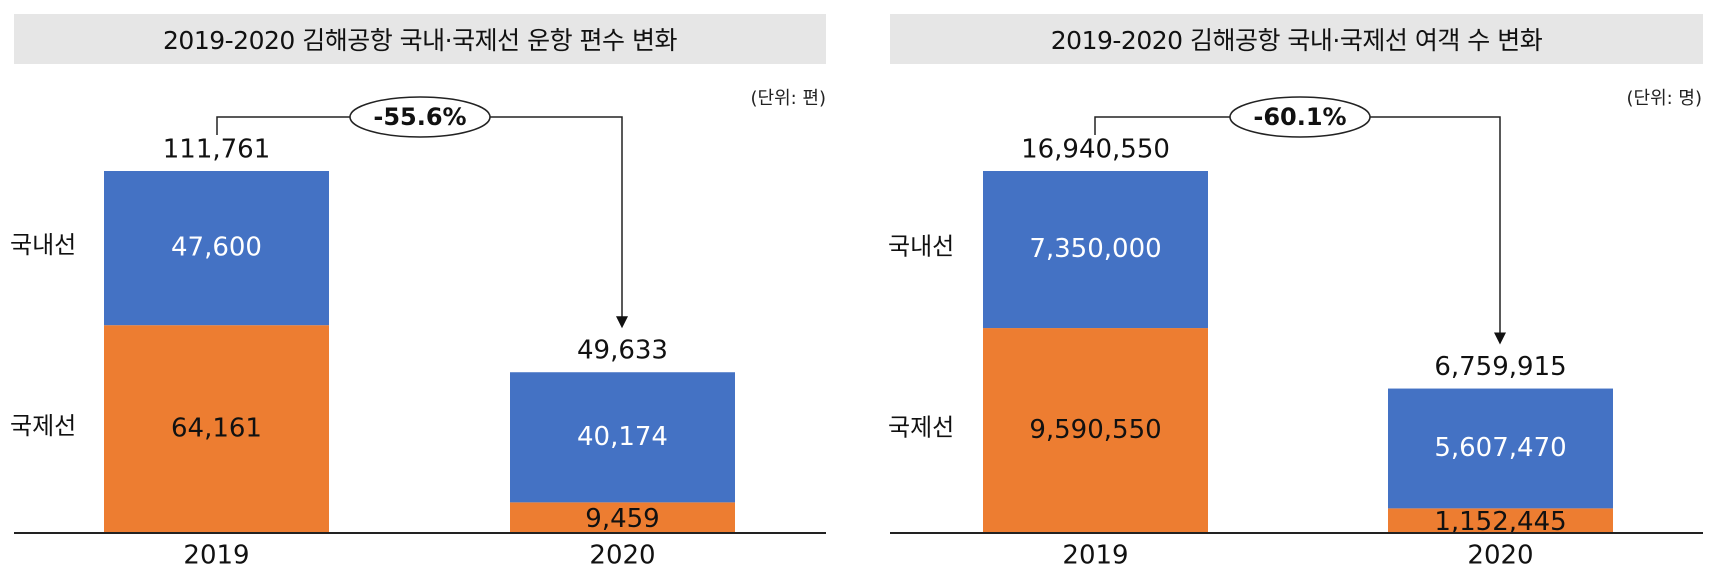 The width and height of the screenshot is (1716, 577). I want to click on data-label: 64,161, so click(216, 429).